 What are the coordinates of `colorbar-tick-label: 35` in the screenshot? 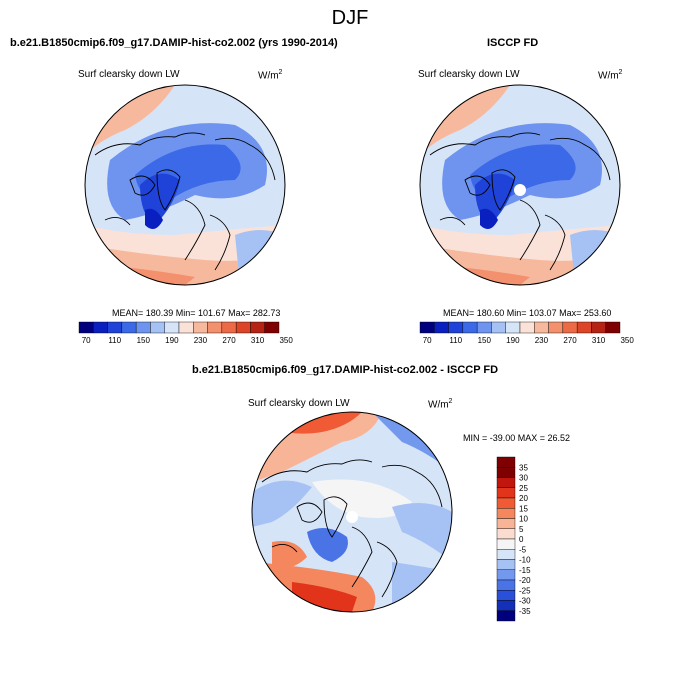 It's located at (523, 467).